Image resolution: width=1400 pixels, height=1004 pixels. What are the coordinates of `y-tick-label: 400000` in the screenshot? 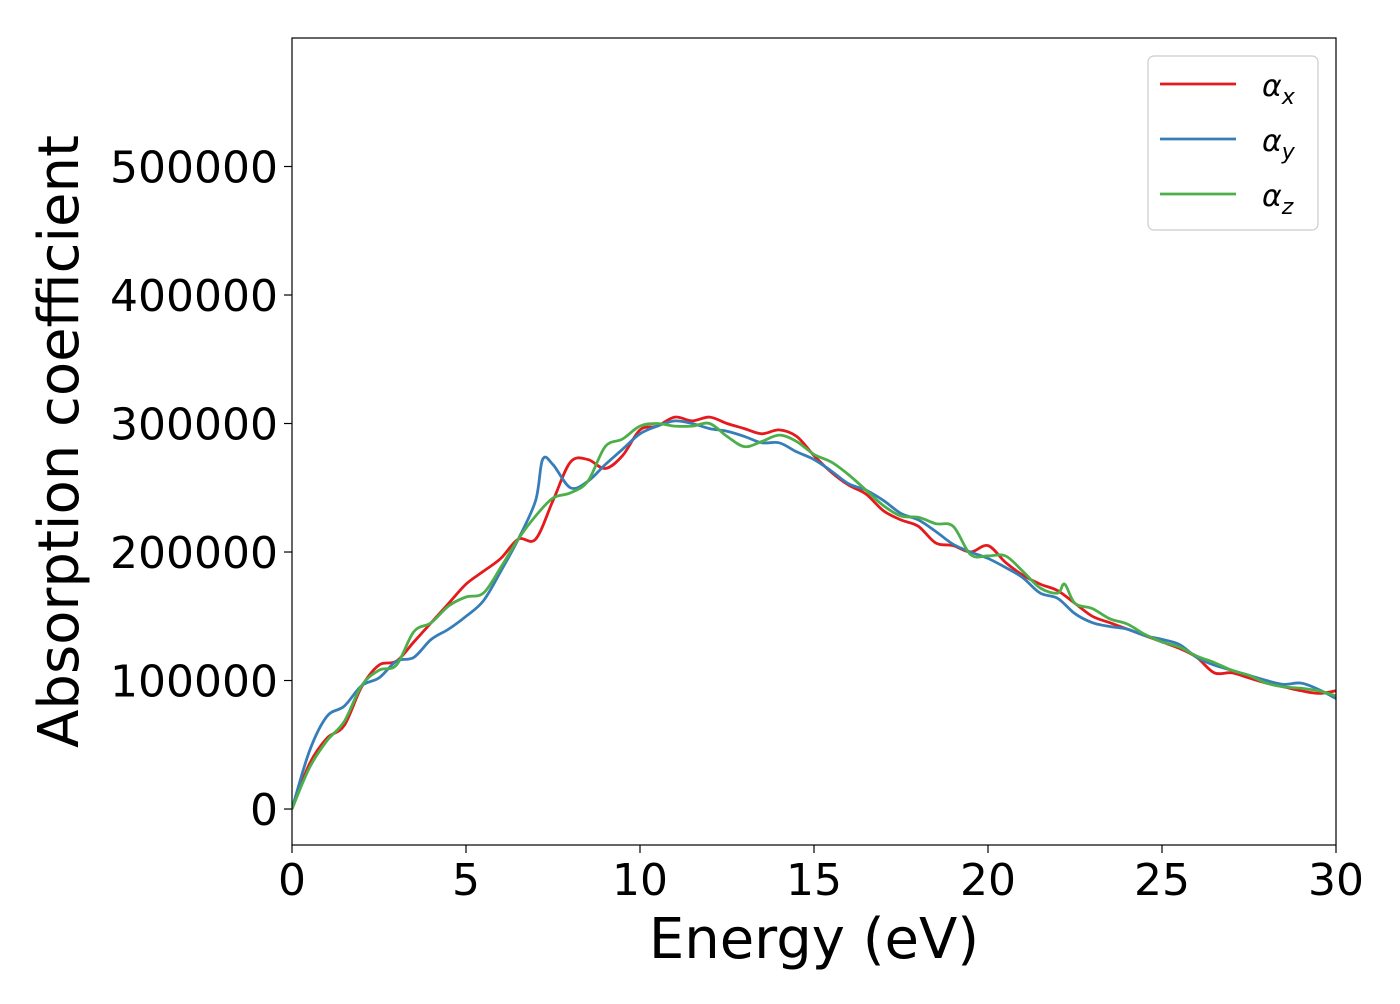 It's located at (194, 296).